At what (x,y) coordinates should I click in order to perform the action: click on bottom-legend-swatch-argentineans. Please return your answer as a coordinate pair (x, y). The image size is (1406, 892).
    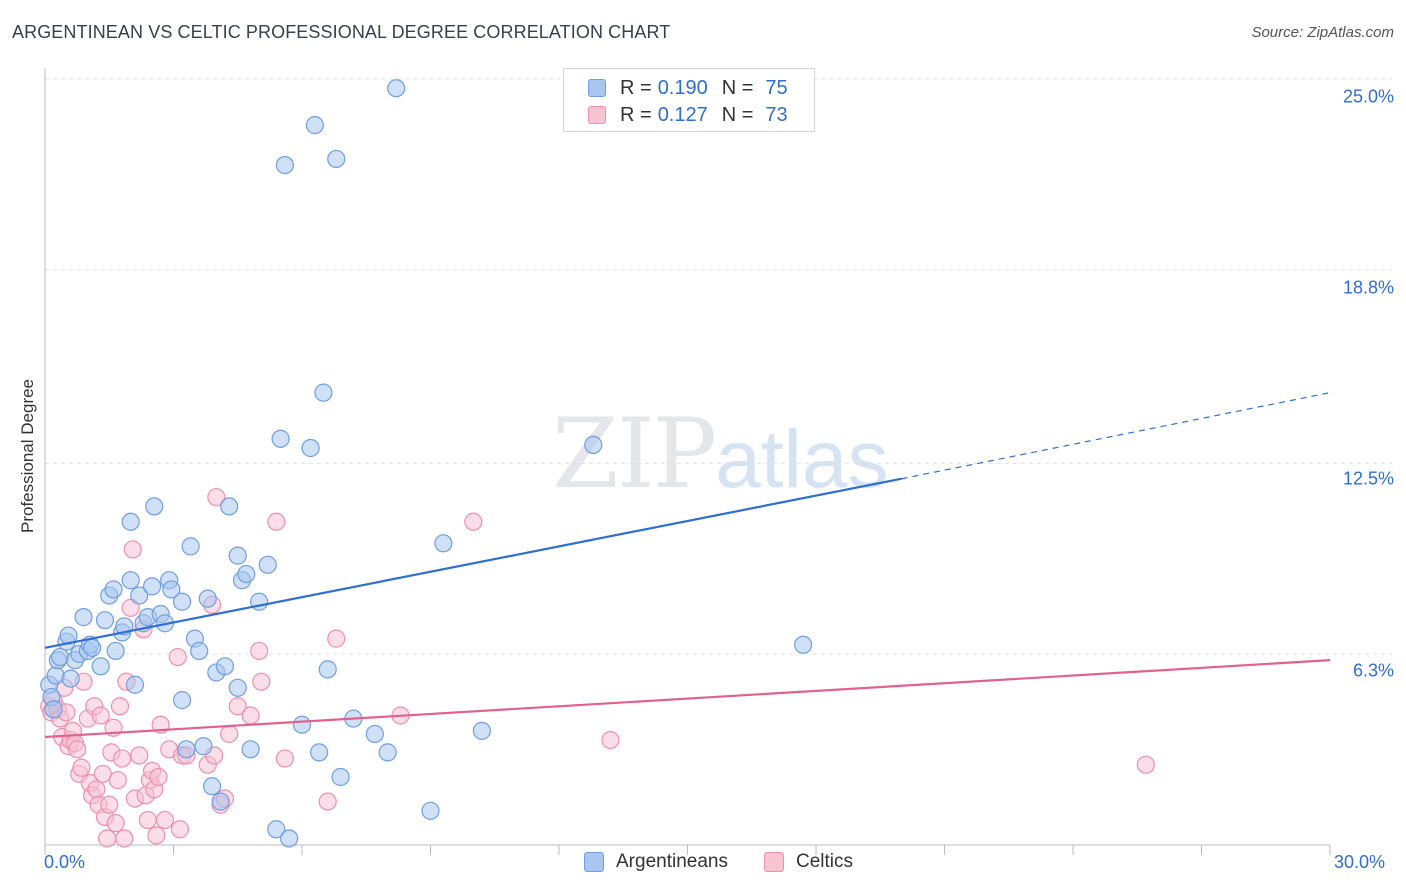
    Looking at the image, I should click on (594, 862).